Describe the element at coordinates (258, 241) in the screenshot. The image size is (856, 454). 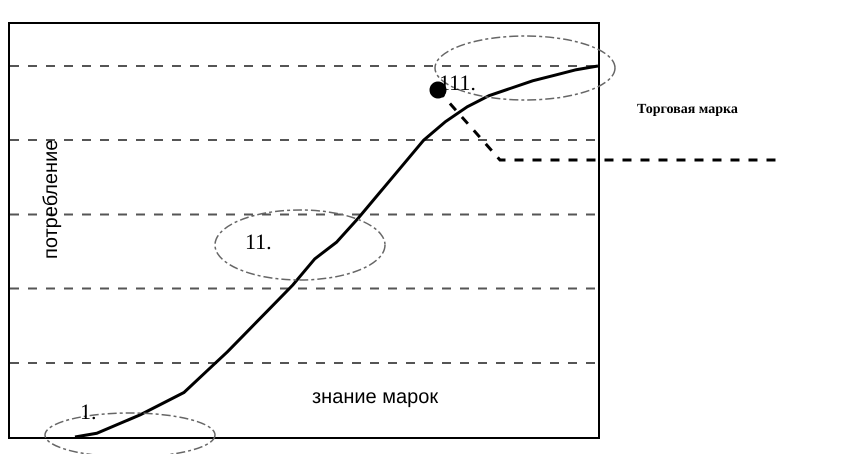
I see `annotation: 11.` at that location.